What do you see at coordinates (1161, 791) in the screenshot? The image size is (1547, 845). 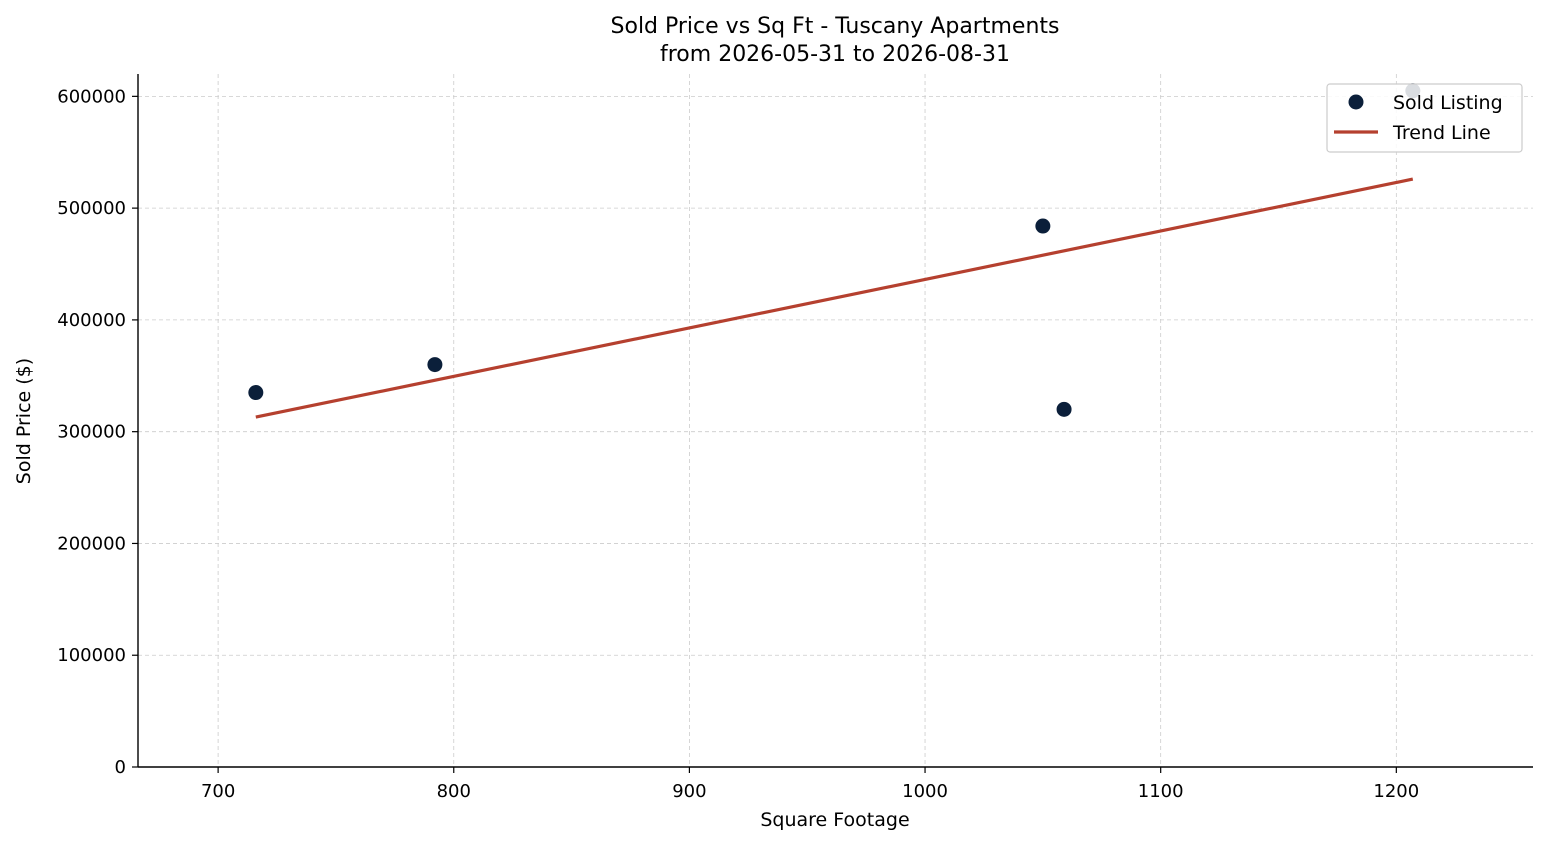 I see `x-tick-label: 1100` at bounding box center [1161, 791].